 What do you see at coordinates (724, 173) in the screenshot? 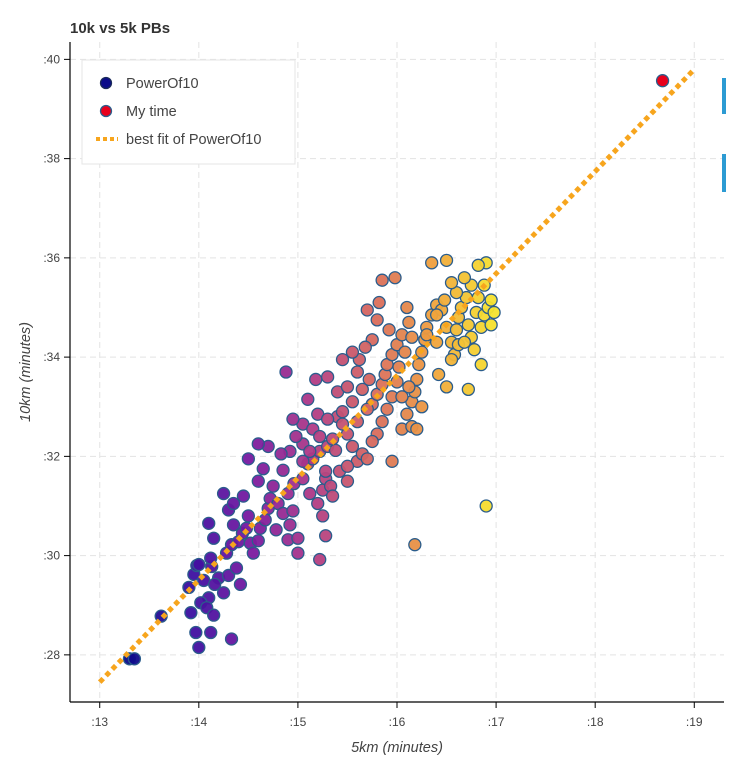
I see `toolbar-zoom-tool` at bounding box center [724, 173].